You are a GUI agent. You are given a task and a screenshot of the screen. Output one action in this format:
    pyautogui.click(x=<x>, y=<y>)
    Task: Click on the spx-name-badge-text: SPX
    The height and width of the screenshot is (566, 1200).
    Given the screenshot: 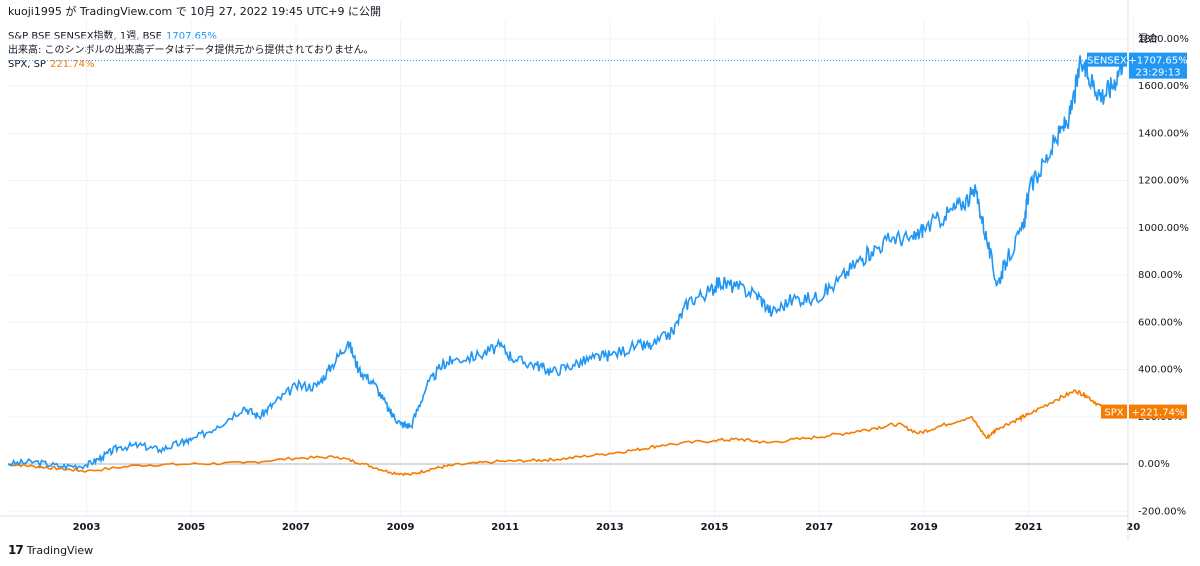 What is the action you would take?
    pyautogui.click(x=1113, y=413)
    